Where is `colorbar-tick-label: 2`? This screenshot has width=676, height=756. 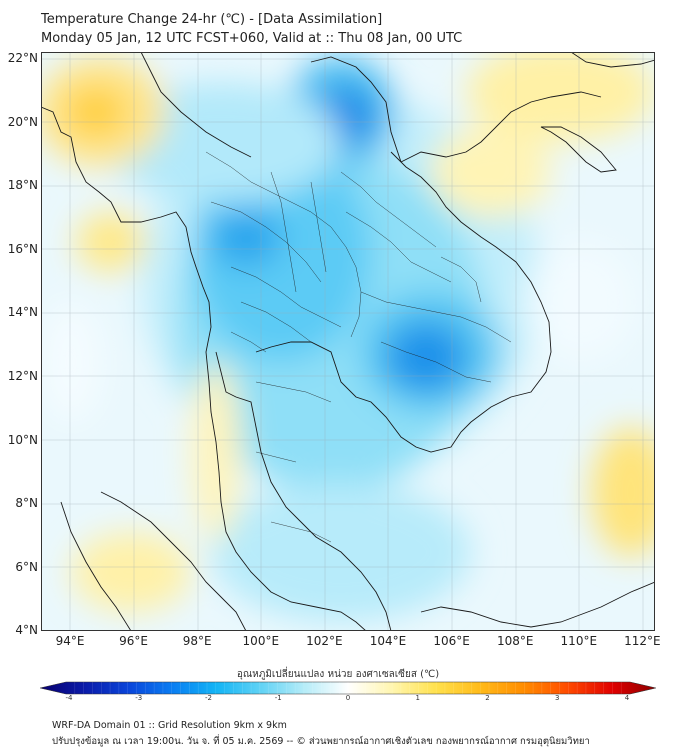
colorbar-tick-label: 2 is located at coordinates (487, 698).